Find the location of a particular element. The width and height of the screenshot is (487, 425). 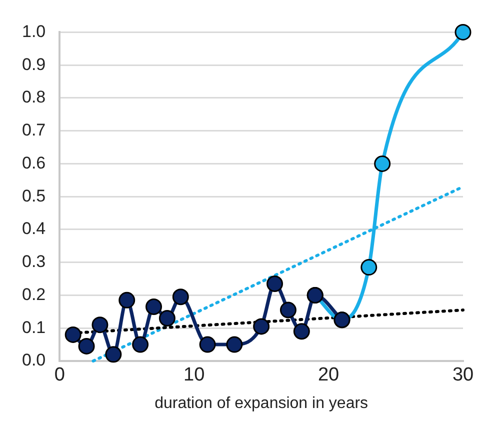

y-tick-label: 0.6 is located at coordinates (34, 162).